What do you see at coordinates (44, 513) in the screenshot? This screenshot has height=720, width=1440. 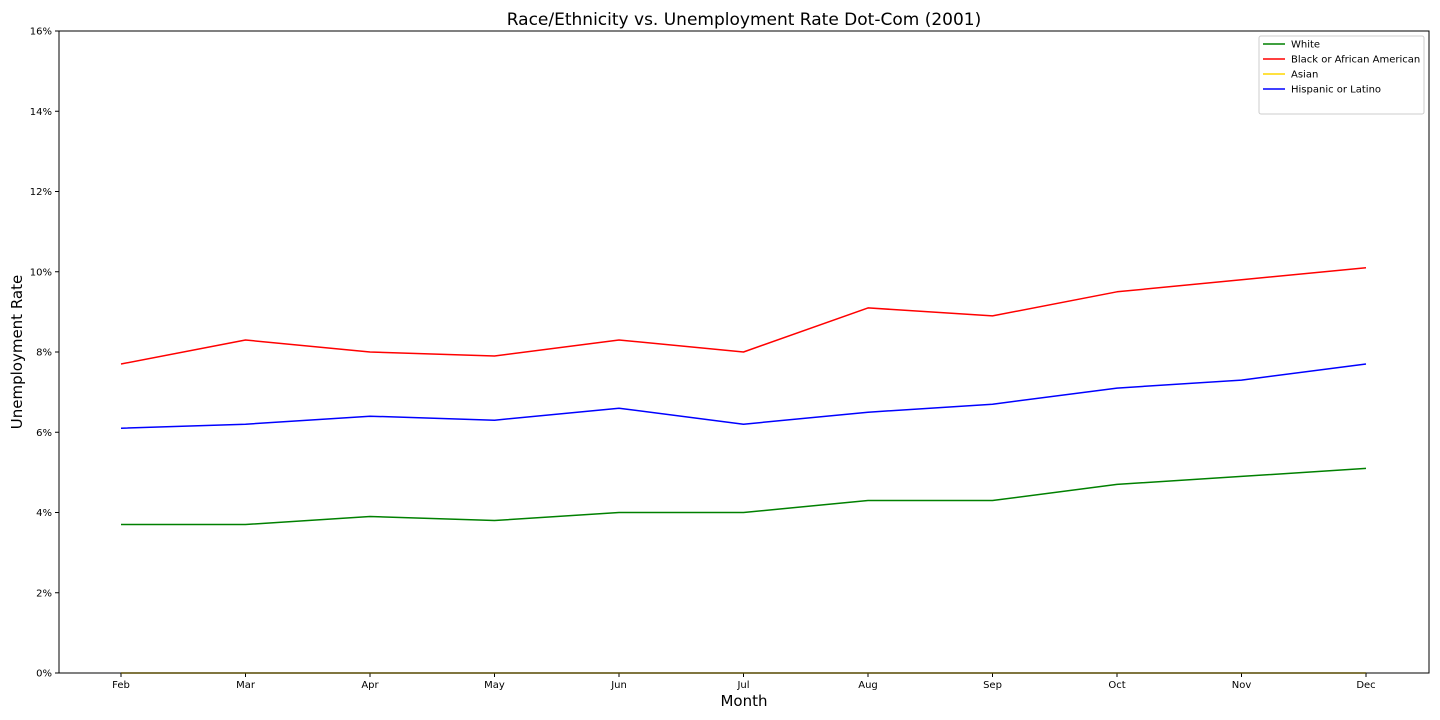 I see `y-tick-label: 4%` at bounding box center [44, 513].